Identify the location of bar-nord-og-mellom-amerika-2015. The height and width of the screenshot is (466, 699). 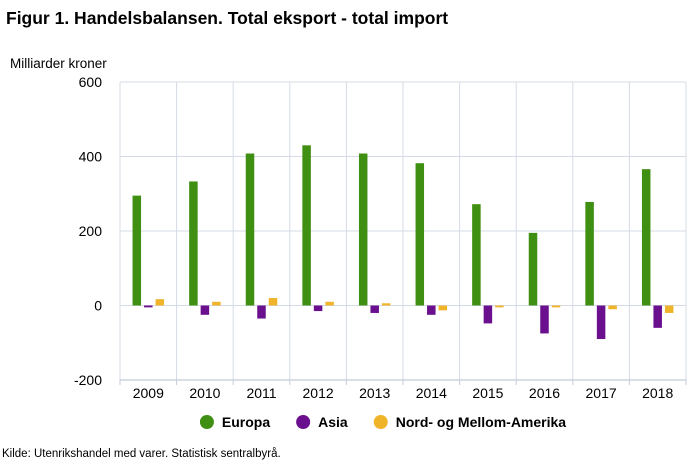
(499, 306).